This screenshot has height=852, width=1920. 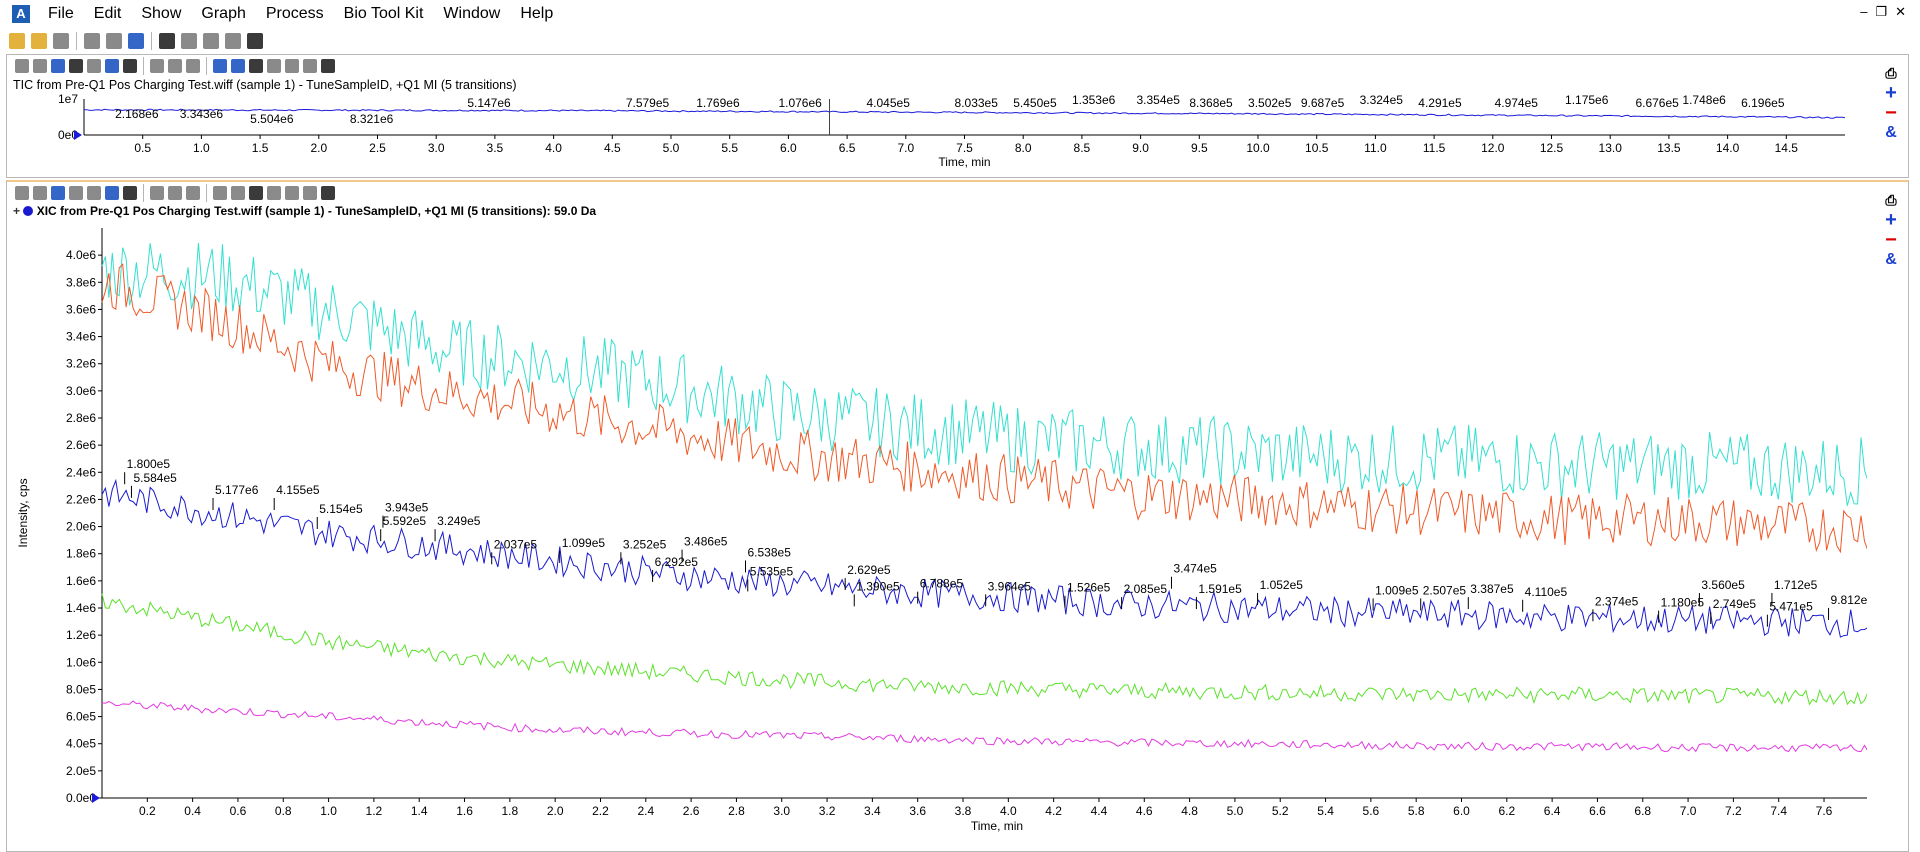 What do you see at coordinates (61, 13) in the screenshot?
I see `menu-file: File` at bounding box center [61, 13].